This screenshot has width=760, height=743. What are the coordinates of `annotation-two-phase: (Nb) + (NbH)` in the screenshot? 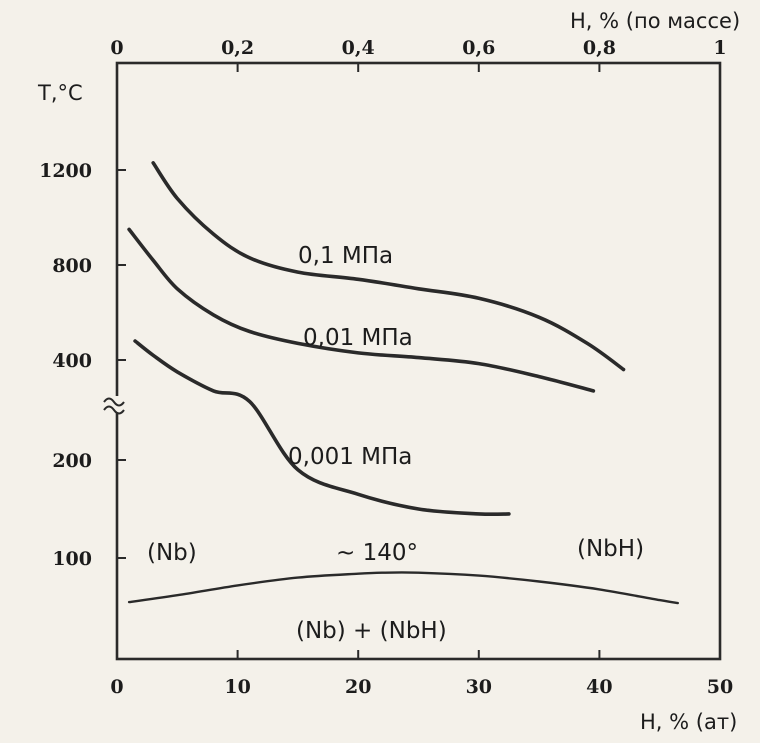 It's located at (371, 631).